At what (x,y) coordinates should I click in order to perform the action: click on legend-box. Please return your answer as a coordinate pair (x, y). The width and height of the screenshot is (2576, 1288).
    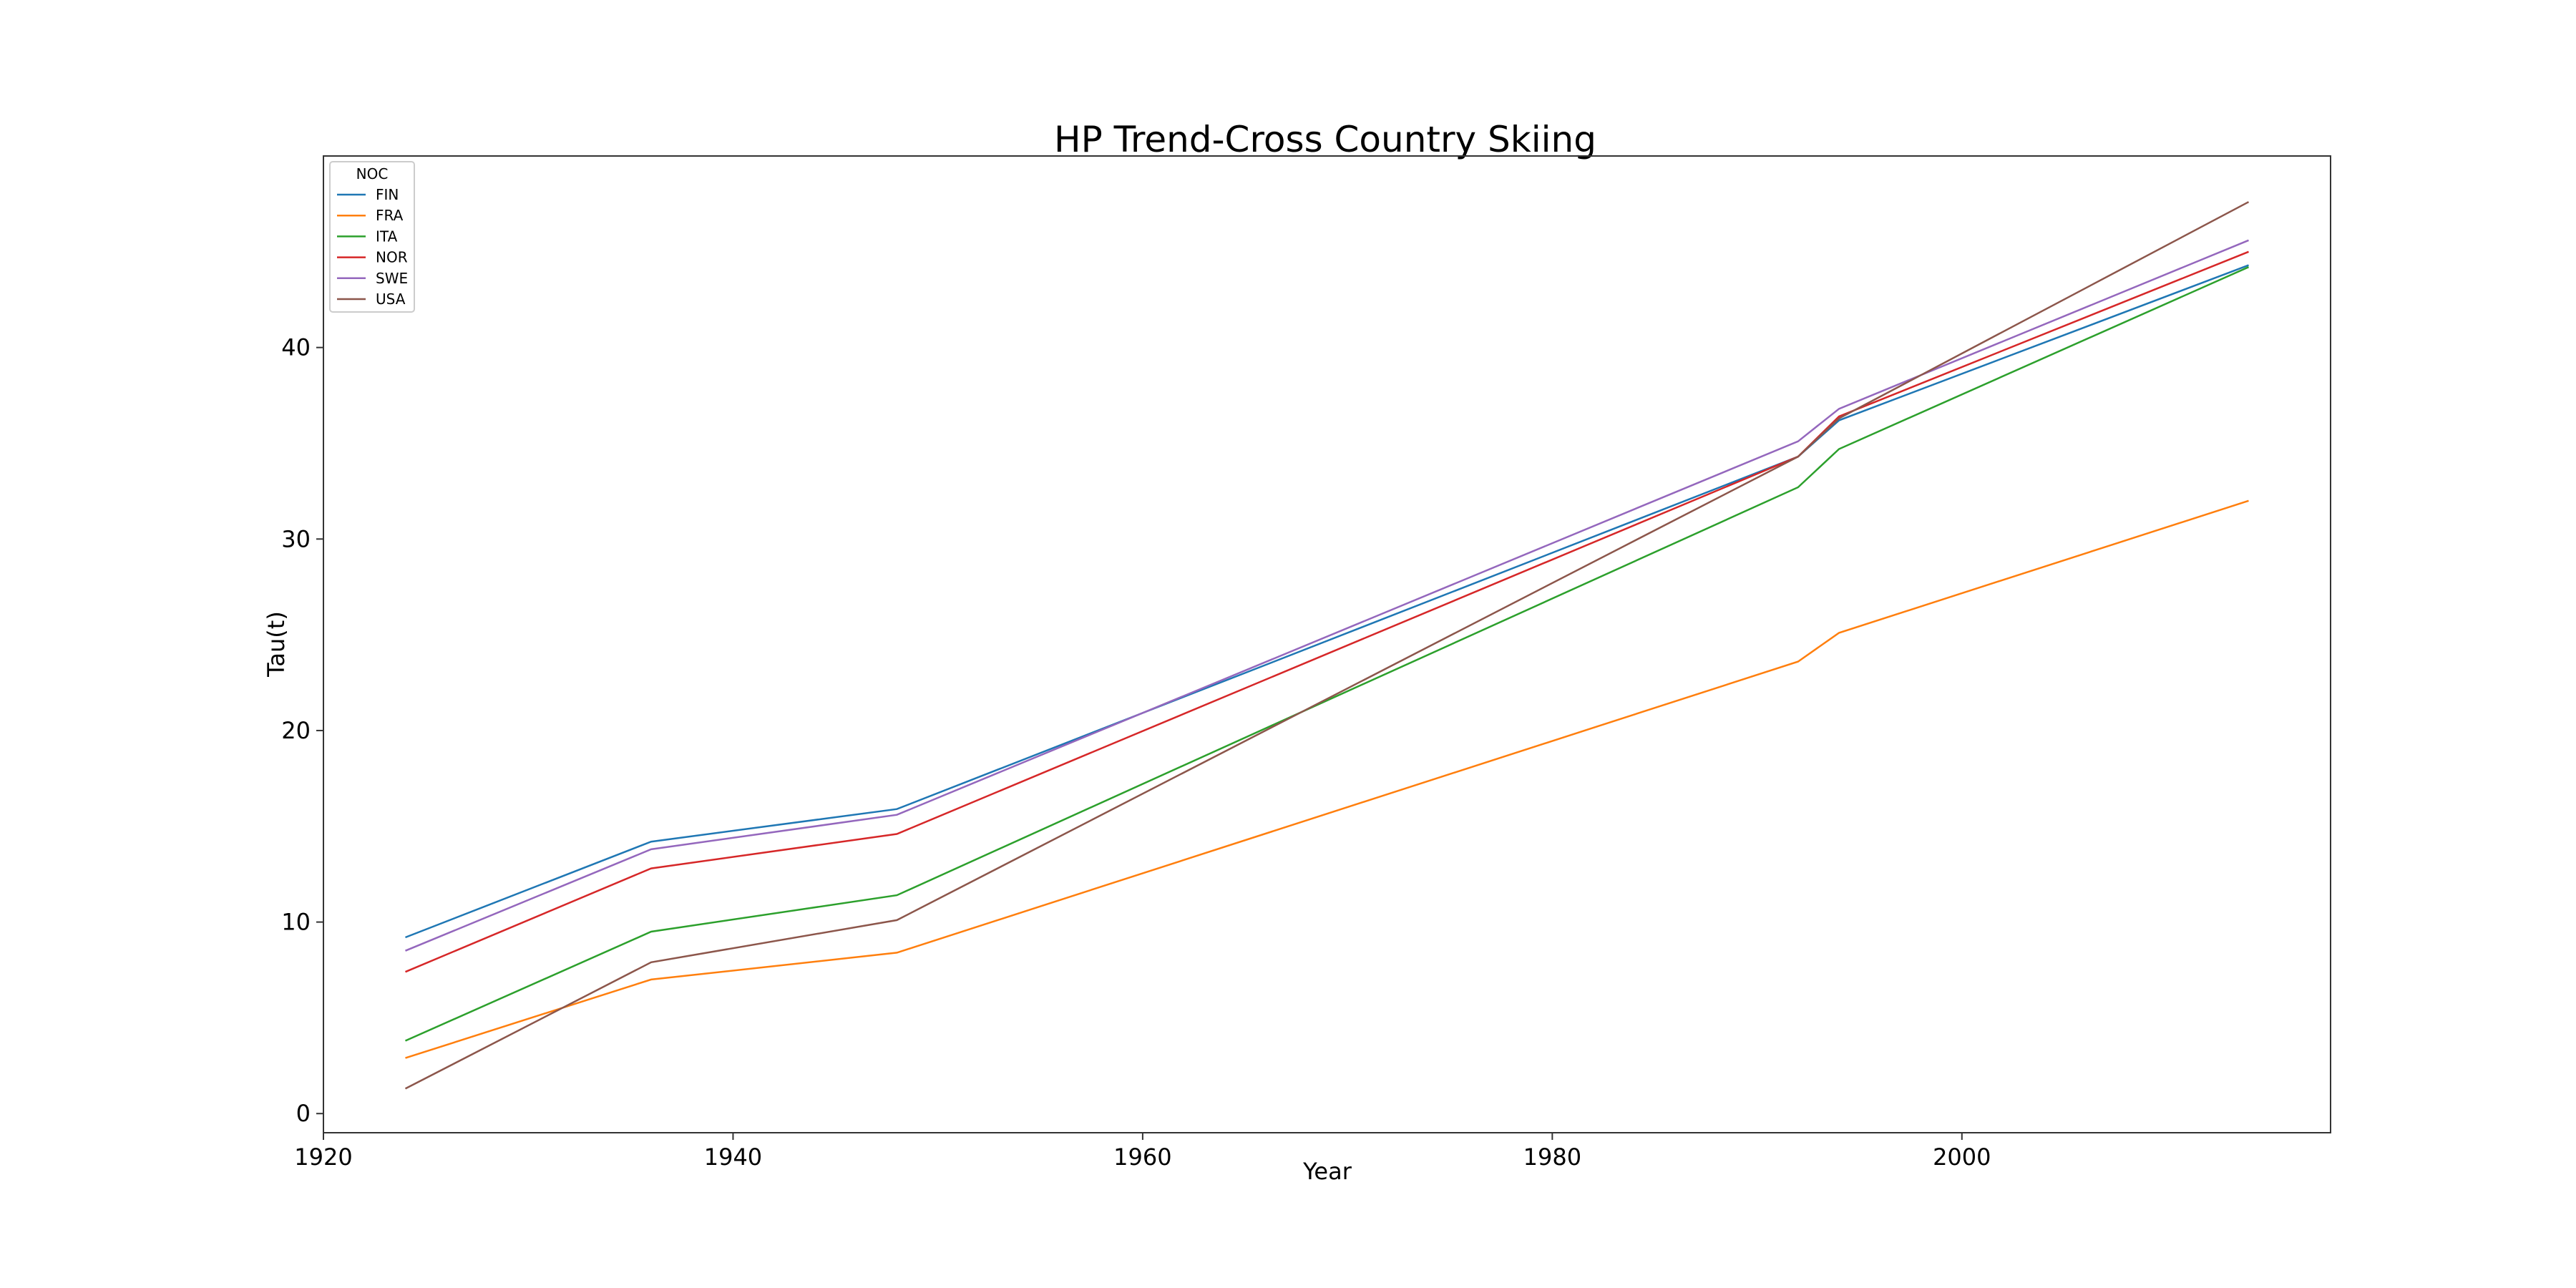
    Looking at the image, I should click on (372, 237).